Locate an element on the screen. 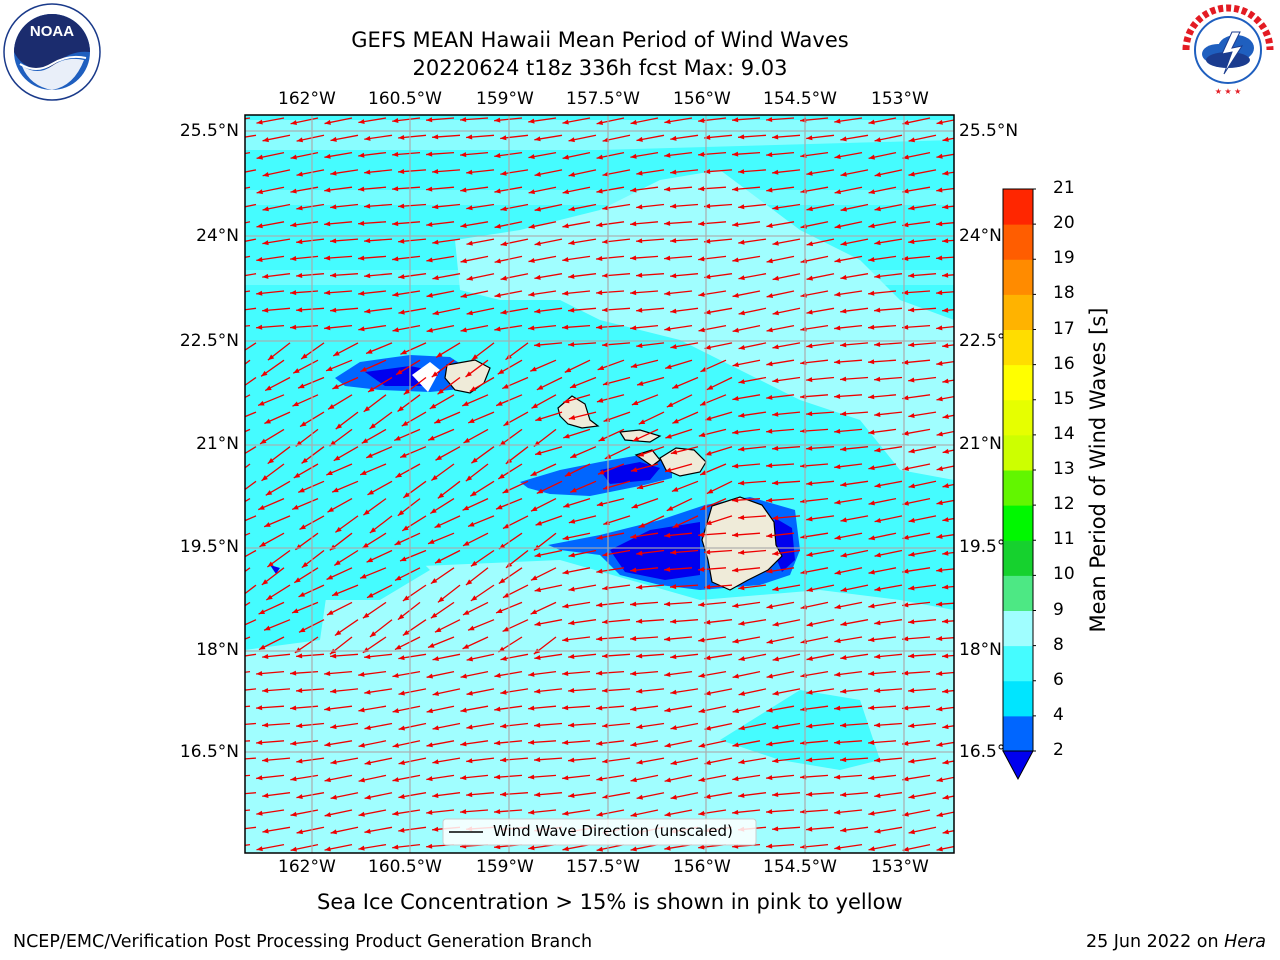 The image size is (1280, 960). lon-tick-bottom: 157.5°W is located at coordinates (603, 867).